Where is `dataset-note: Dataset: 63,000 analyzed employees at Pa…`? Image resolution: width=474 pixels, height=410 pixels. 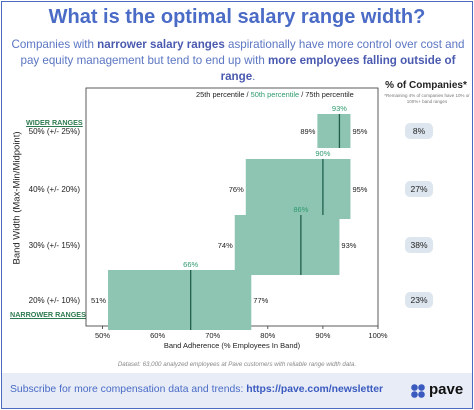 dataset-note: Dataset: 63,000 analyzed employees at Pa… is located at coordinates (237, 364).